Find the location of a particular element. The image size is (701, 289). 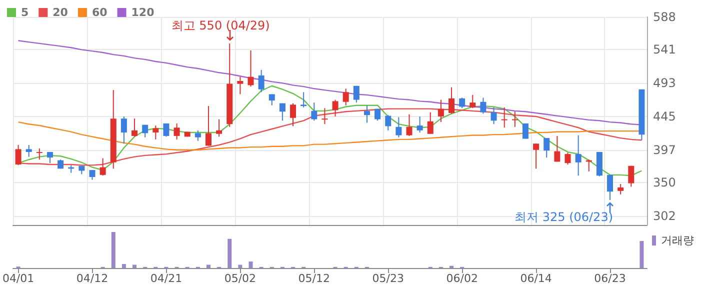

legend-label: 20 is located at coordinates (60, 12).